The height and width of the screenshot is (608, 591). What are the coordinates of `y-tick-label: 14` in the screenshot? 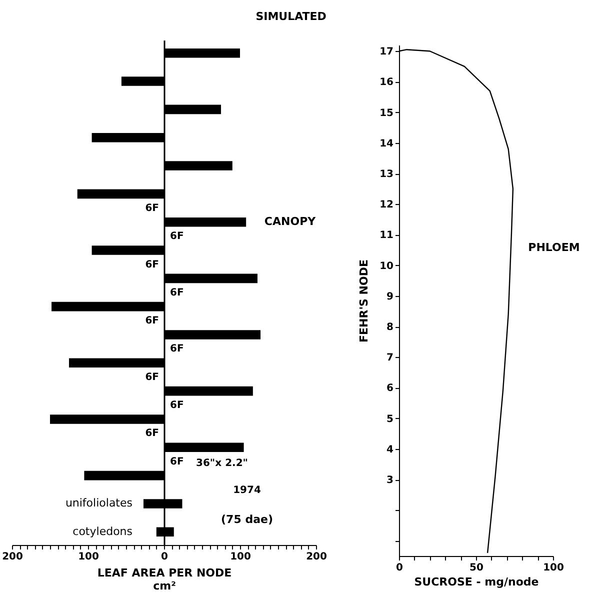 It's located at (387, 144).